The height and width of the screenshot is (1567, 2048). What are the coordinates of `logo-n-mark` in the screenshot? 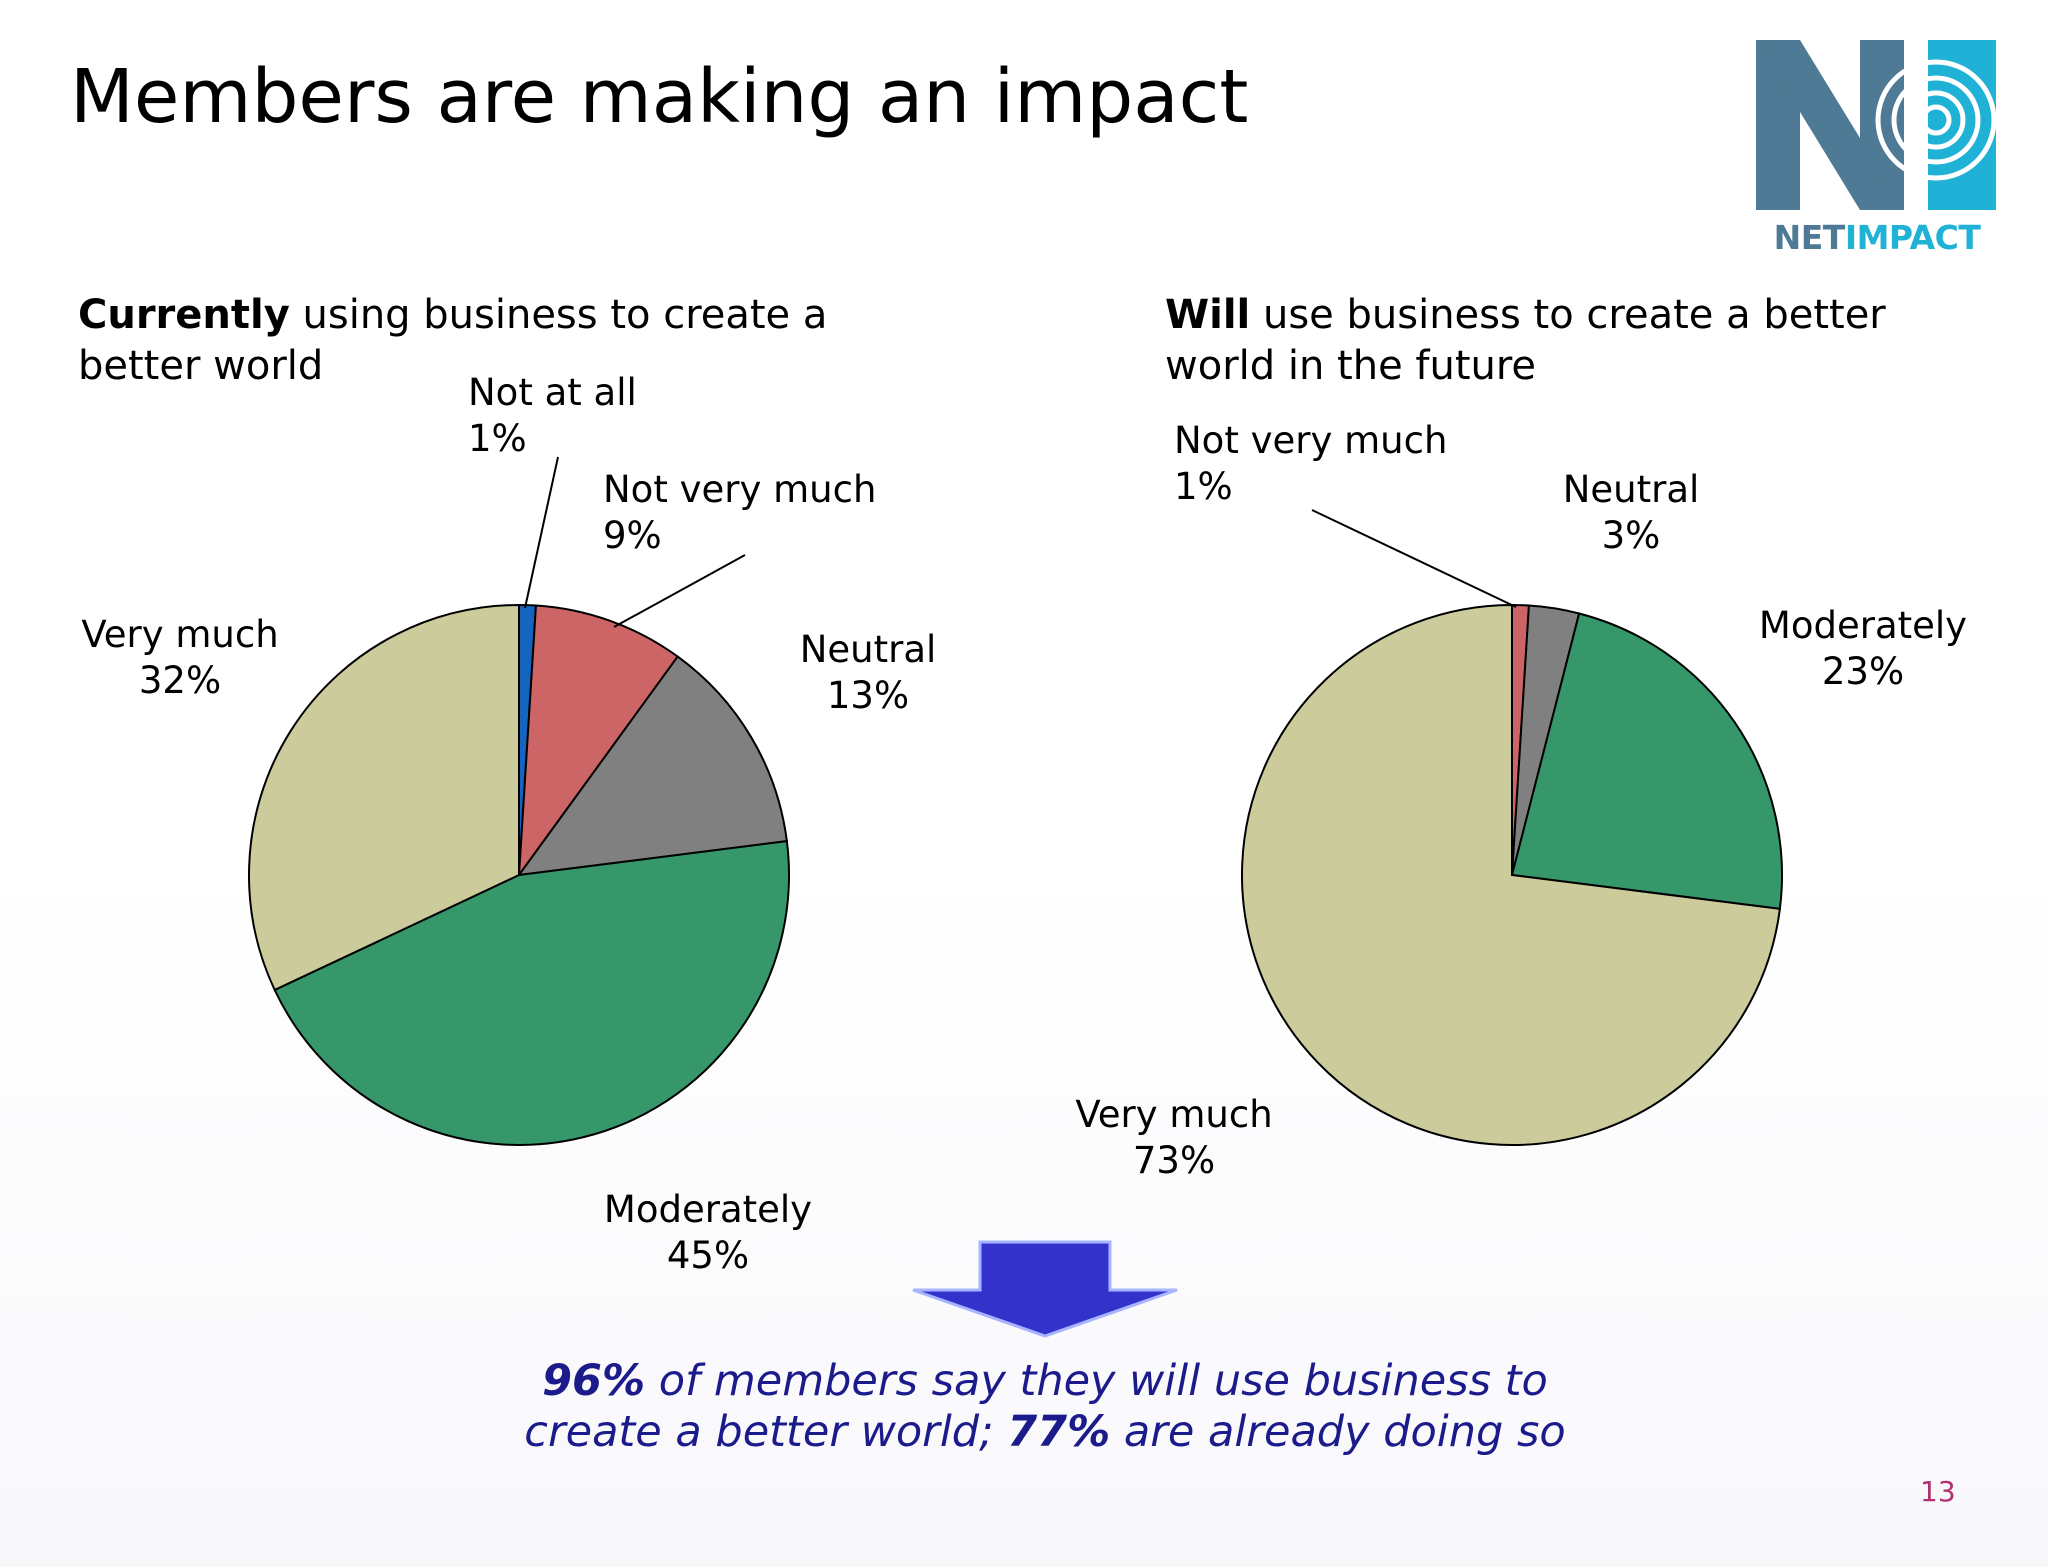 It's located at (1830, 125).